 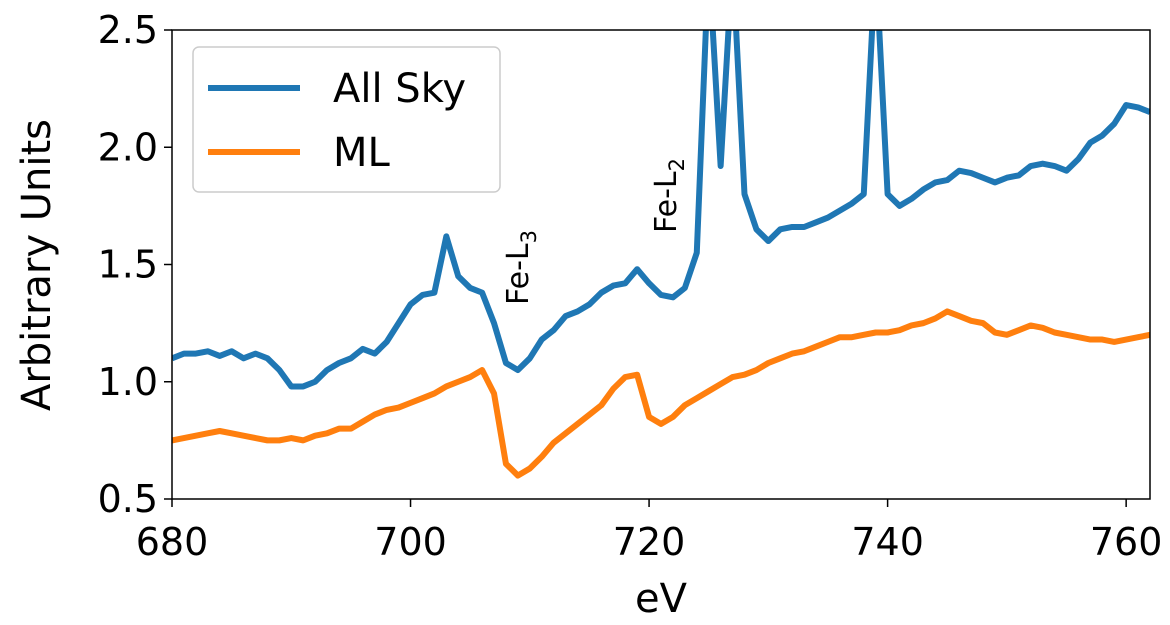 I want to click on x-axis-label: eV, so click(x=661, y=598).